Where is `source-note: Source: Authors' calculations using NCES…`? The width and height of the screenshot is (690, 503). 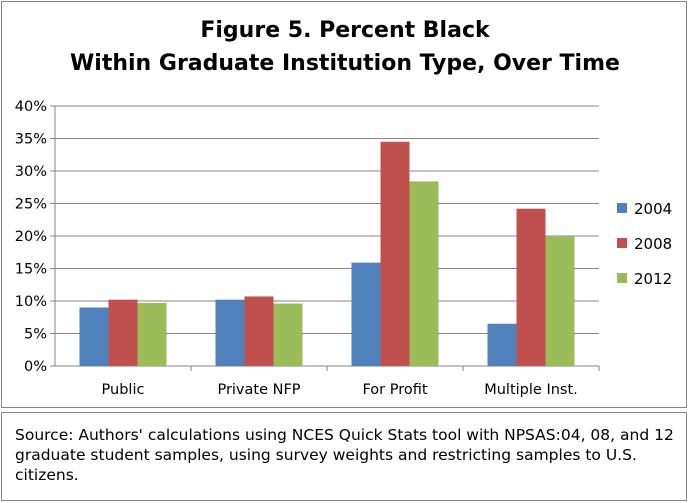 source-note: Source: Authors' calculations using NCES… is located at coordinates (344, 455).